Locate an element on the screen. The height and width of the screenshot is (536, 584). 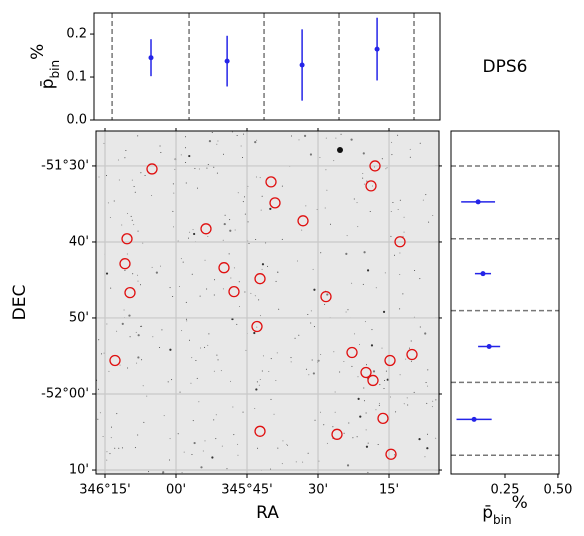
label-suffix: % is located at coordinates (38, 52).